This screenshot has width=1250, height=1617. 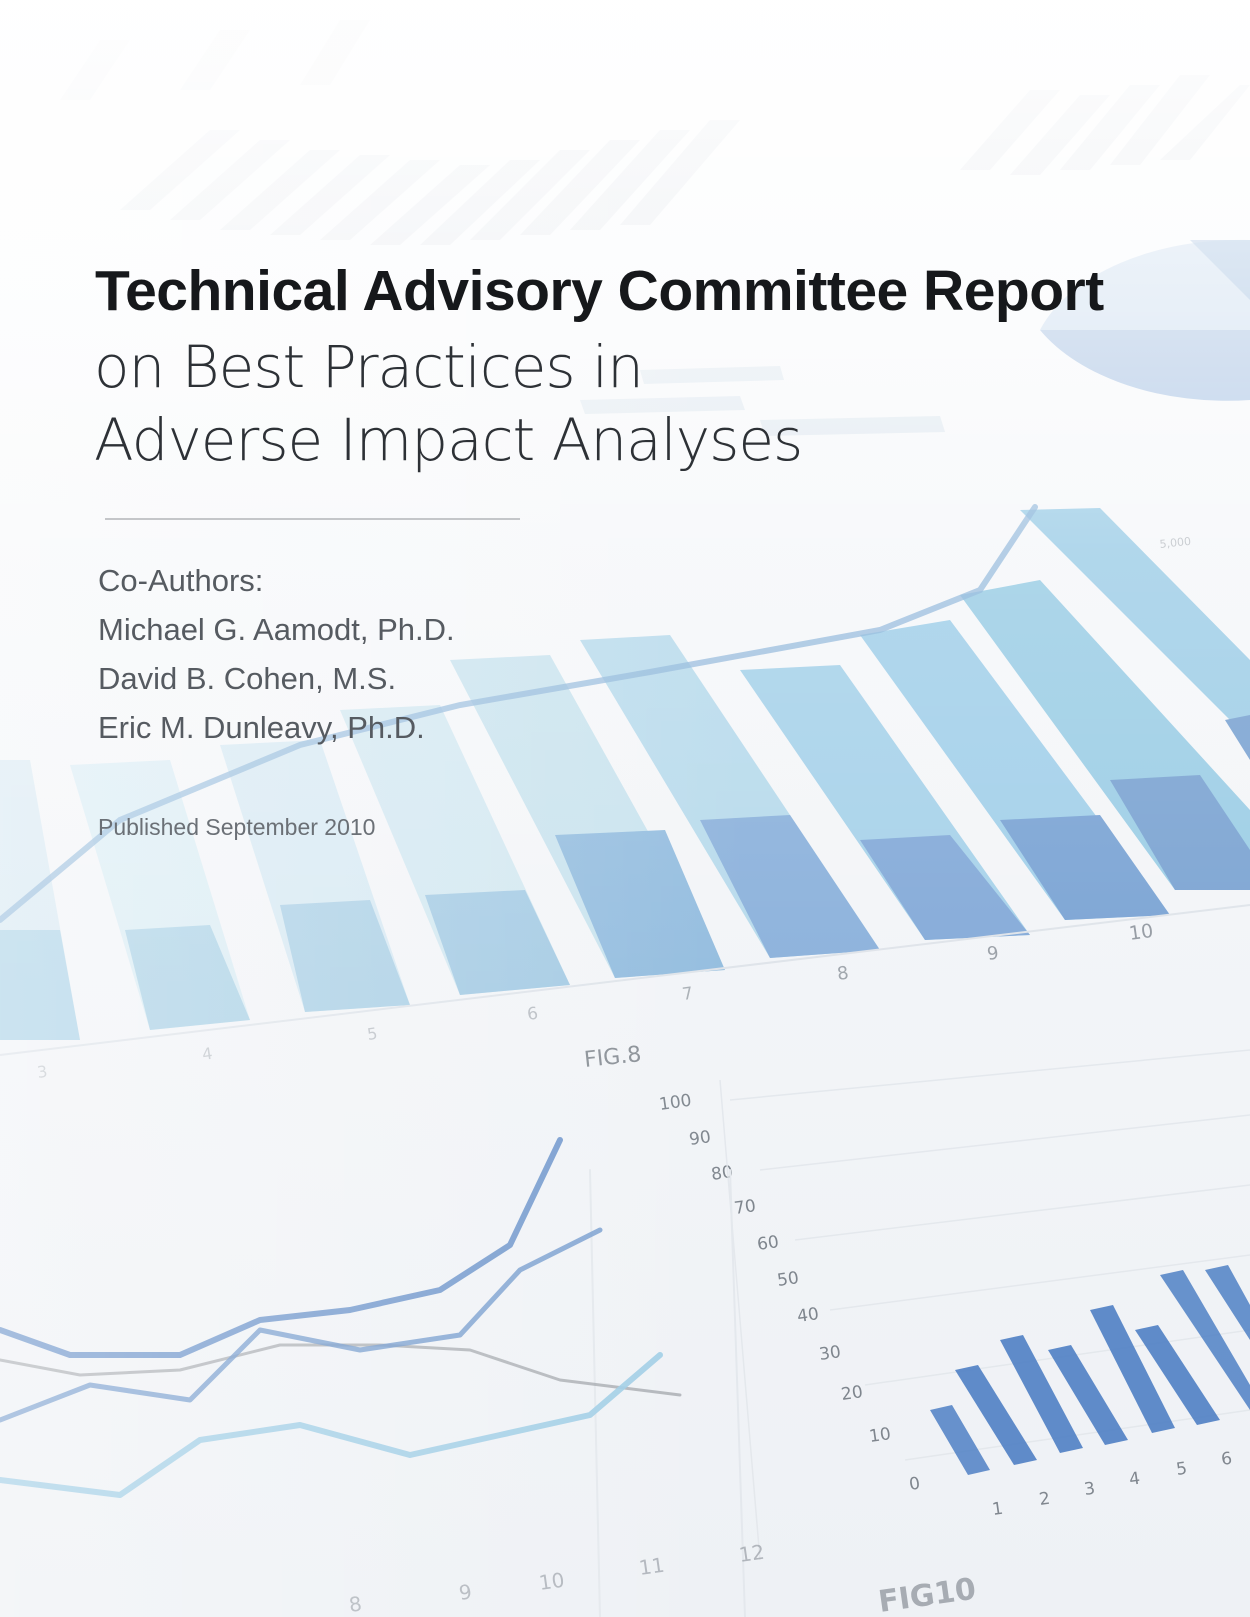 I want to click on report-subtitle-line-2: Adverse Impact Analyses, so click(x=448, y=440).